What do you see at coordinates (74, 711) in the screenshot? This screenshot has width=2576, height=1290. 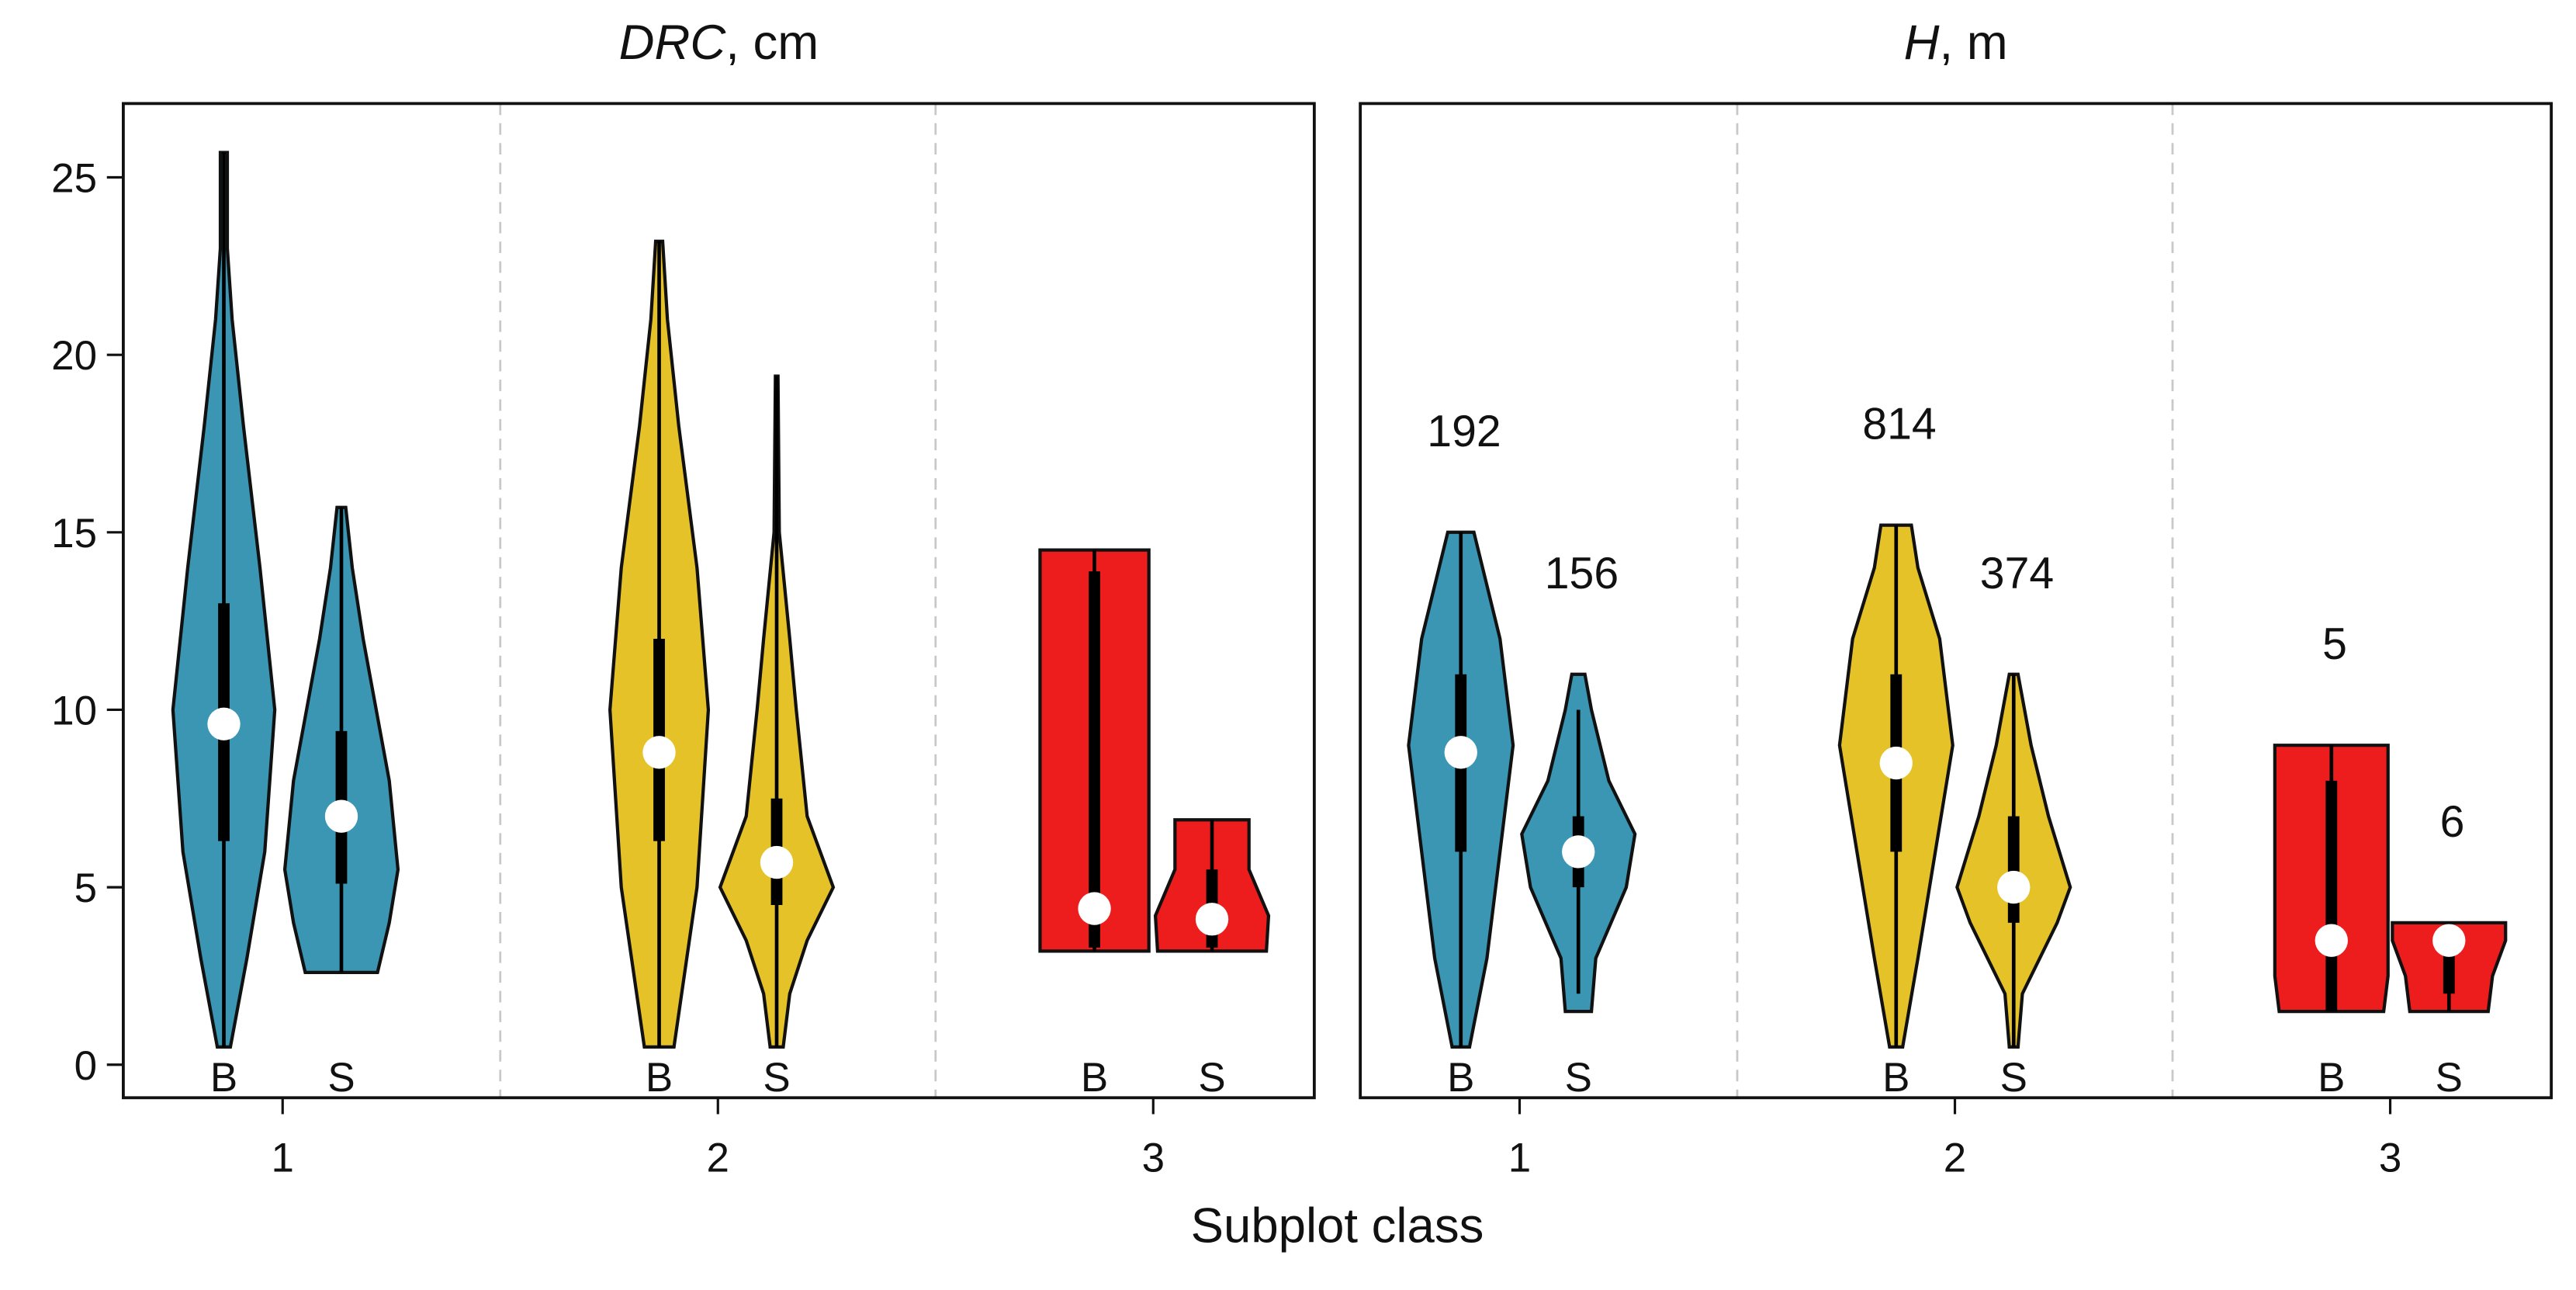 I see `y-tick-label: 10` at bounding box center [74, 711].